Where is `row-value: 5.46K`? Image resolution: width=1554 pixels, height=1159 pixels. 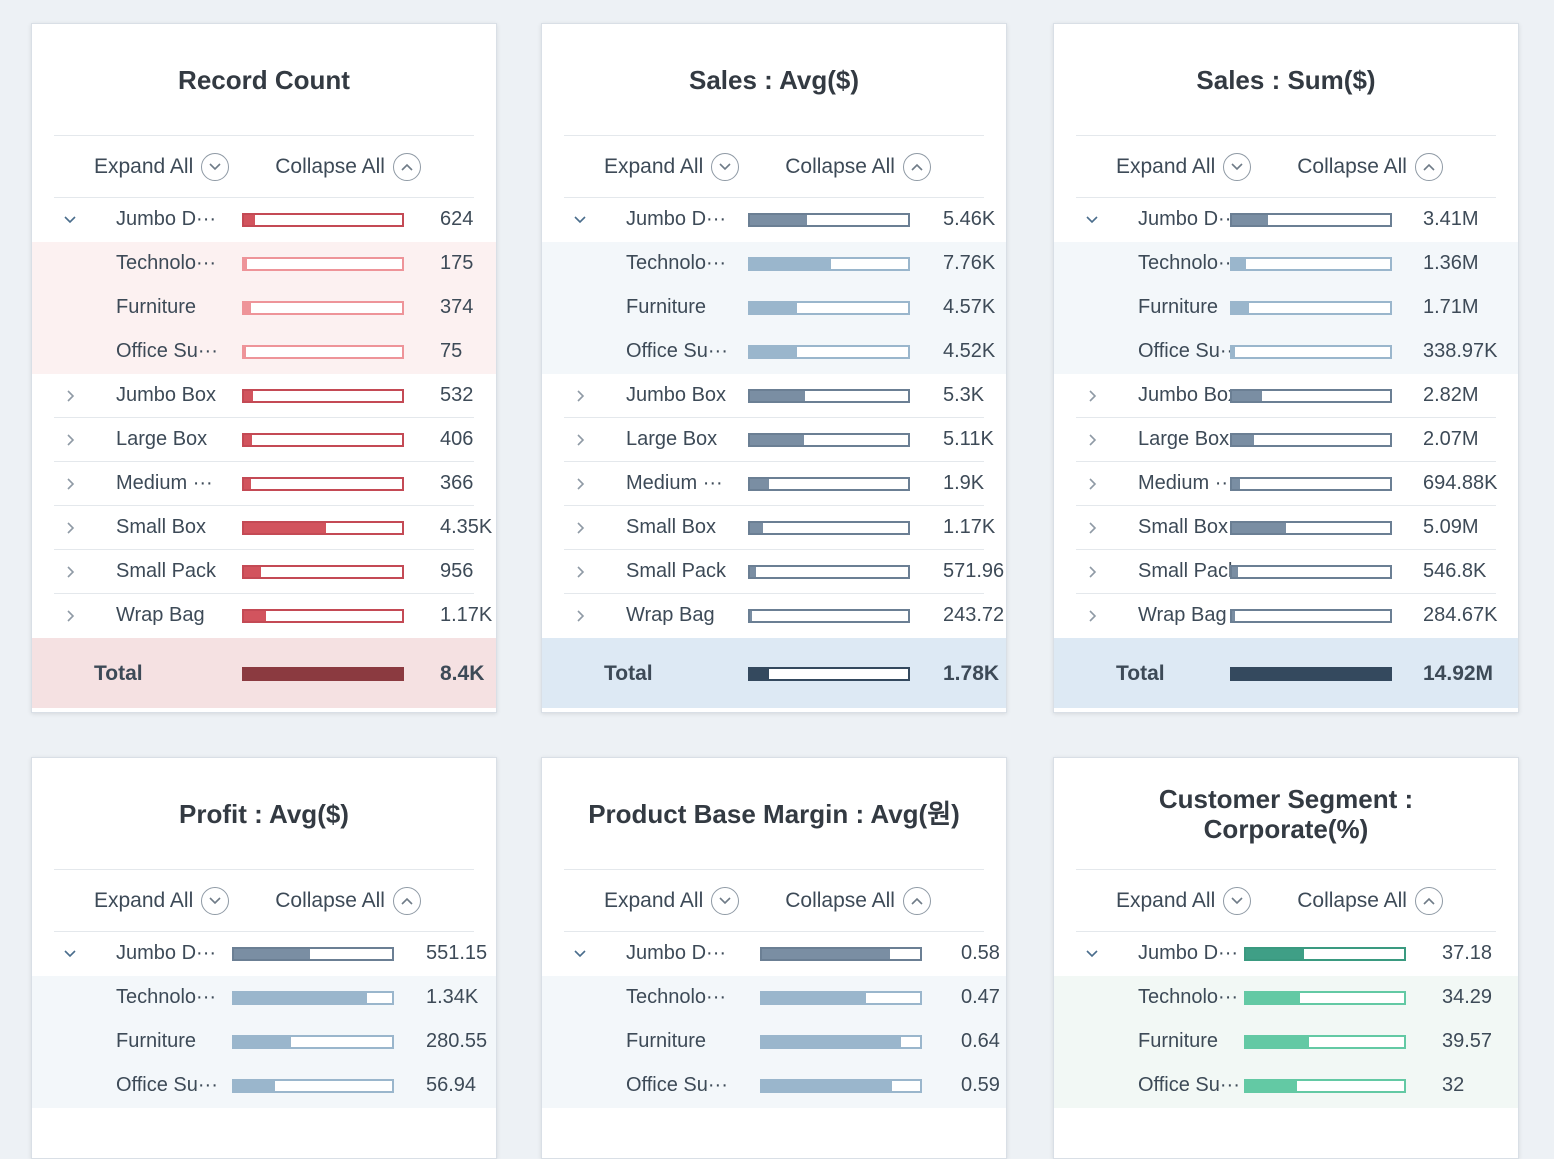 row-value: 5.46K is located at coordinates (969, 219).